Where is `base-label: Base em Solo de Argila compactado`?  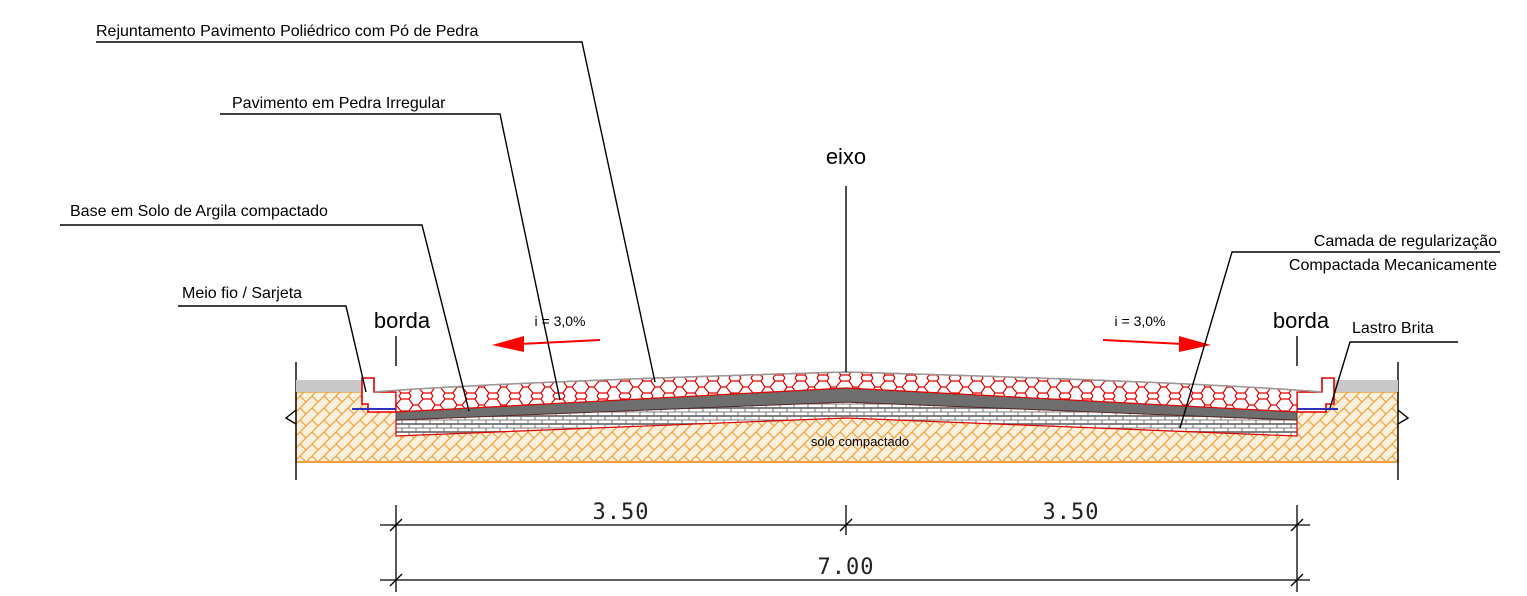 base-label: Base em Solo de Argila compactado is located at coordinates (199, 211).